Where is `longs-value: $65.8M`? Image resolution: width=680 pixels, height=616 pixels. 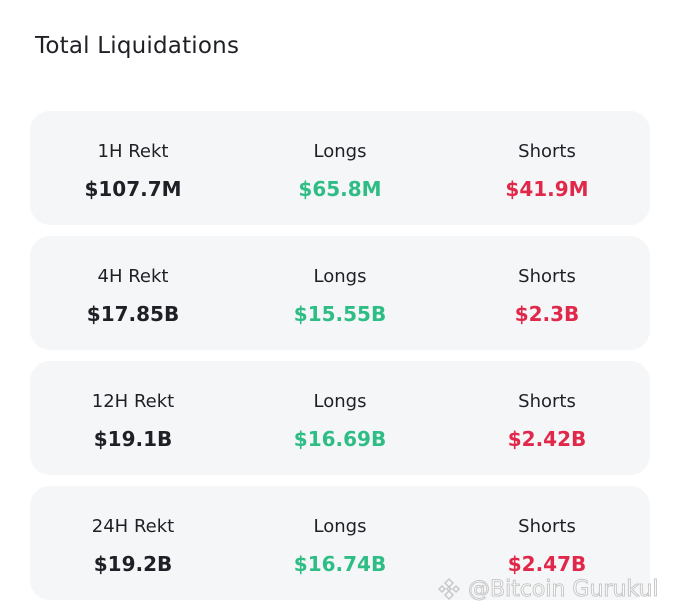
longs-value: $65.8M is located at coordinates (340, 189).